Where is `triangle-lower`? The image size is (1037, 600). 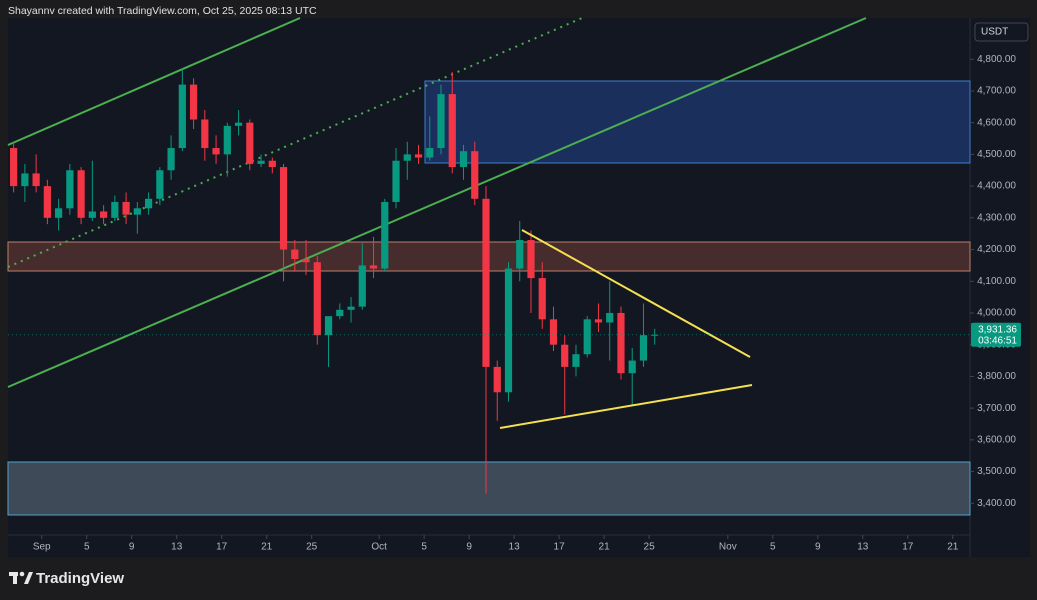 triangle-lower is located at coordinates (626, 406).